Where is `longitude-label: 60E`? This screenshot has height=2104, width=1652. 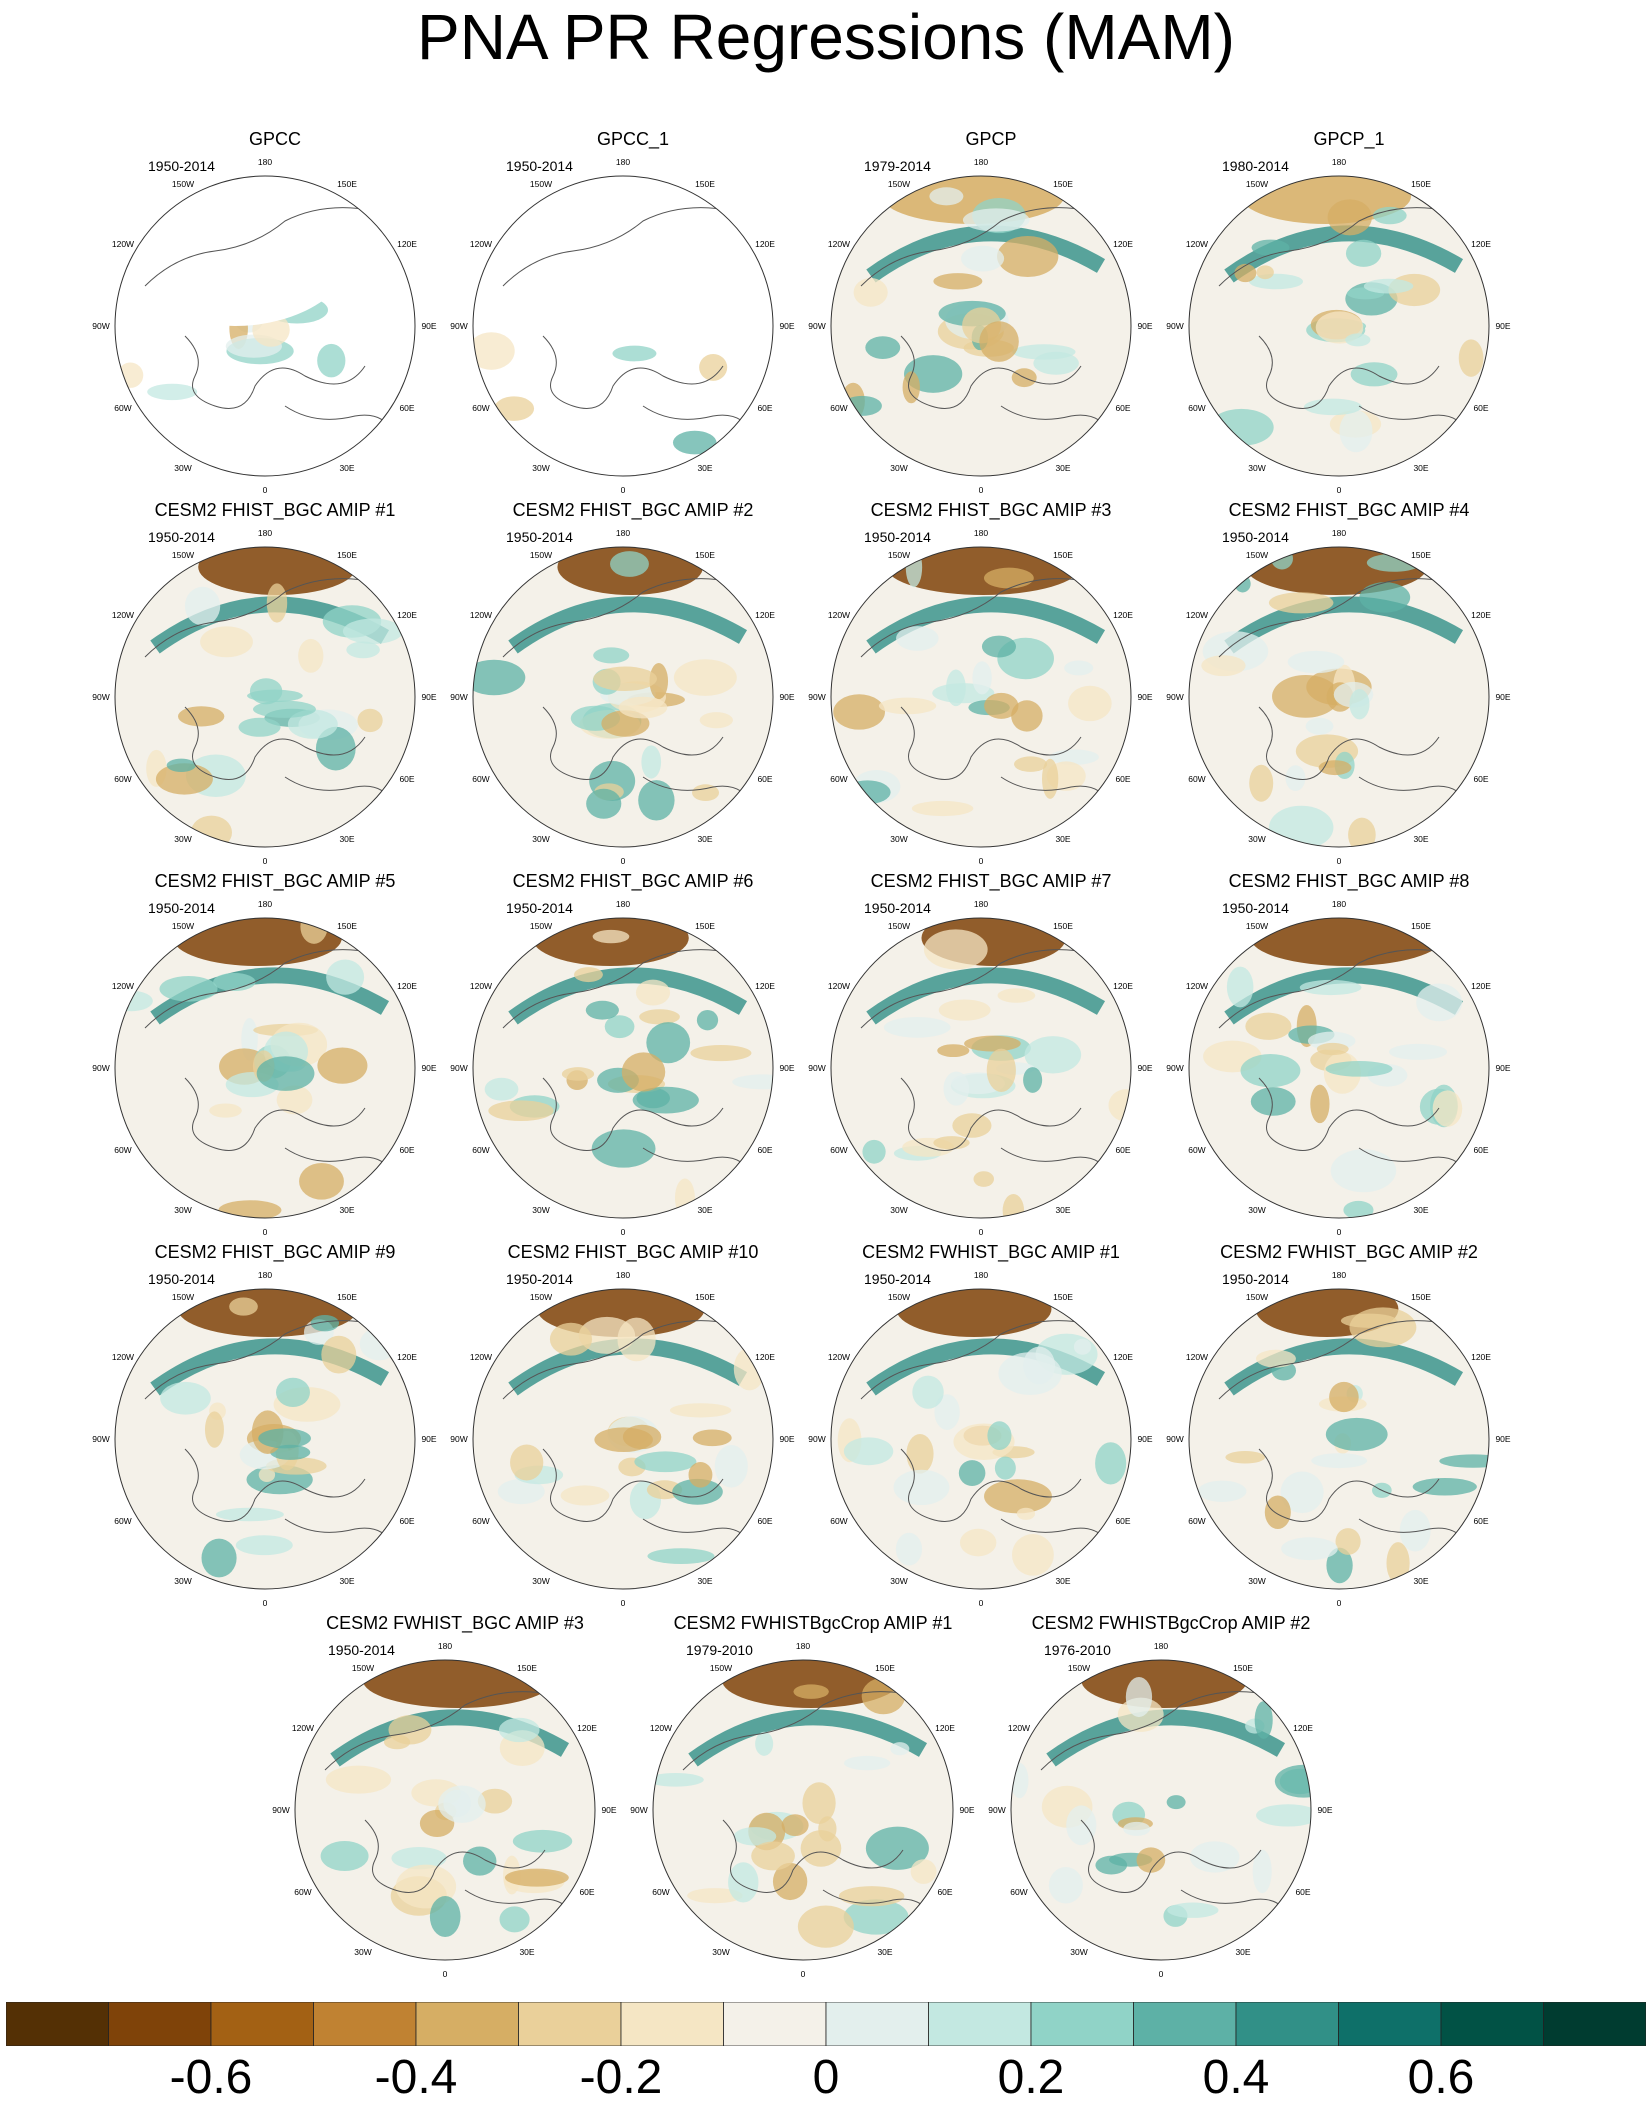
longitude-label: 60E is located at coordinates (765, 1521).